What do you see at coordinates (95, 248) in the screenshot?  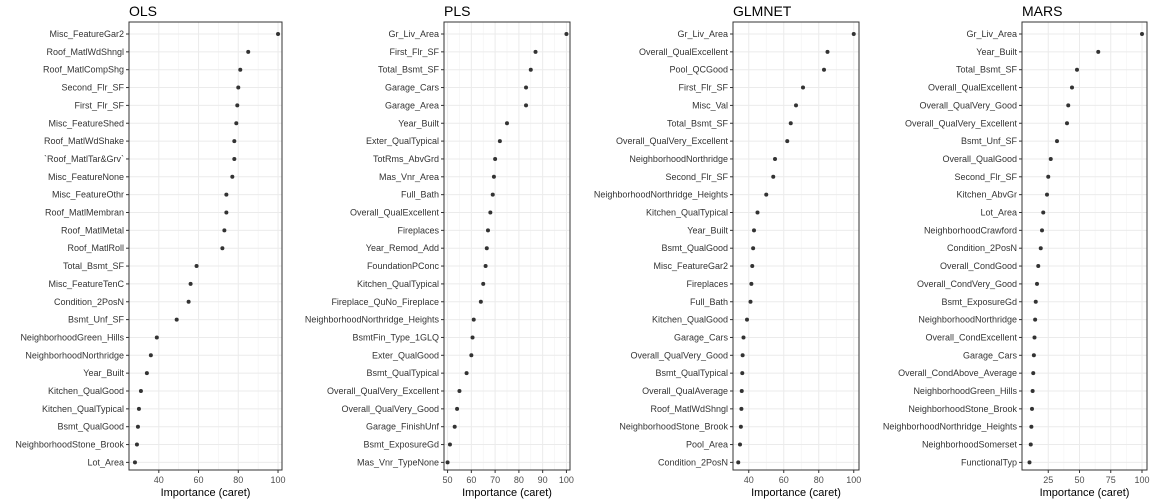 I see `category-label: Roof_MatlRoll` at bounding box center [95, 248].